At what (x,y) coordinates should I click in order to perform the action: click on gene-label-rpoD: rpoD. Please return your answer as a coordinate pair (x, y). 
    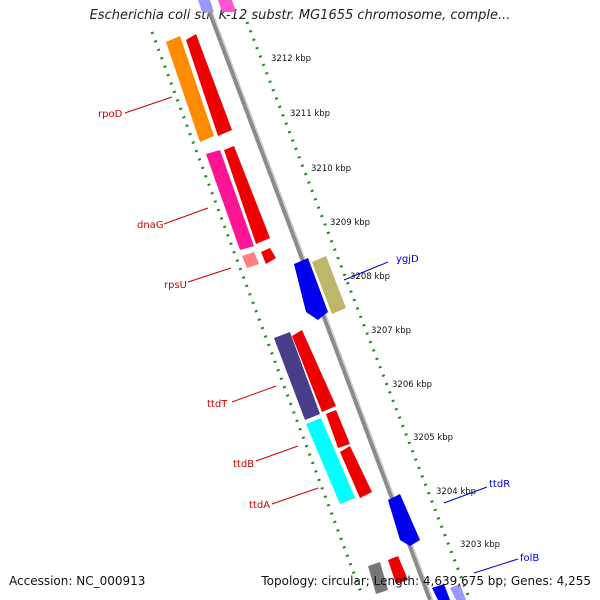
    Looking at the image, I should click on (110, 114).